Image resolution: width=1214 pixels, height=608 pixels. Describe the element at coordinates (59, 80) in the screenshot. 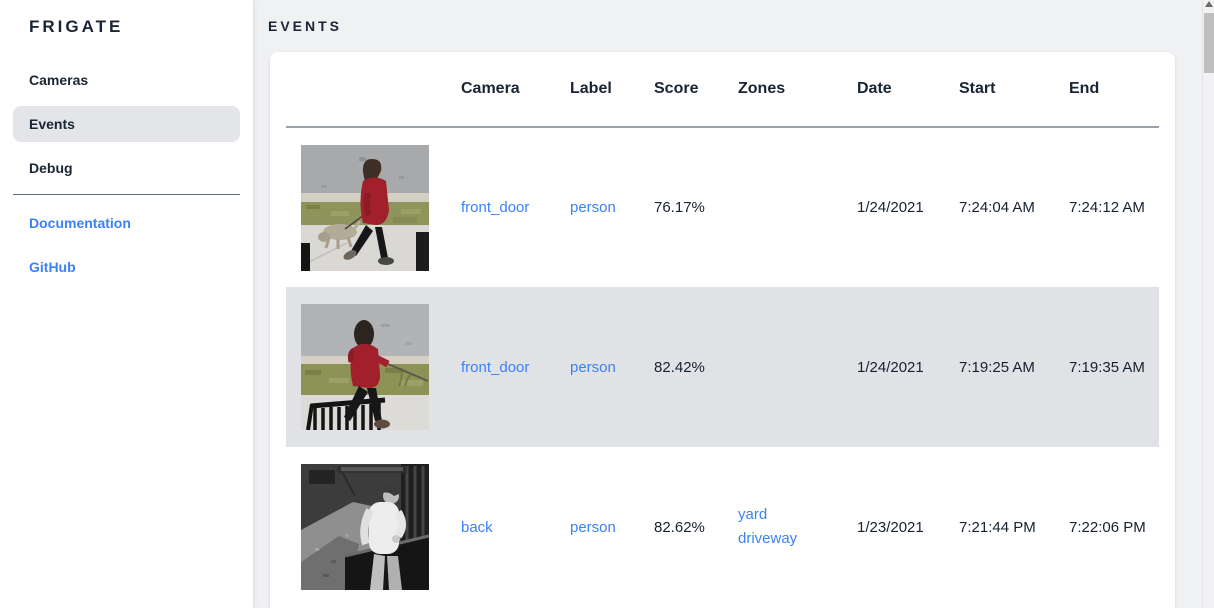

I see `sidebar-item-cameras: Cameras` at that location.